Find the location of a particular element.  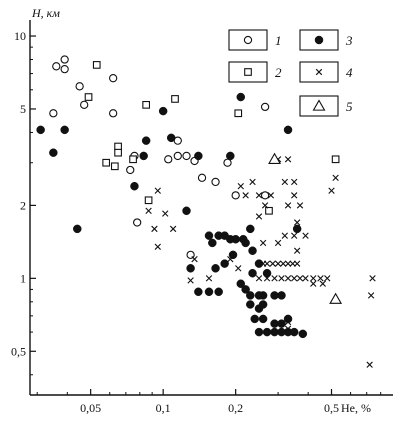

y-ticks: 0,5 1 2 5 10 is located at coordinates (23, 202).